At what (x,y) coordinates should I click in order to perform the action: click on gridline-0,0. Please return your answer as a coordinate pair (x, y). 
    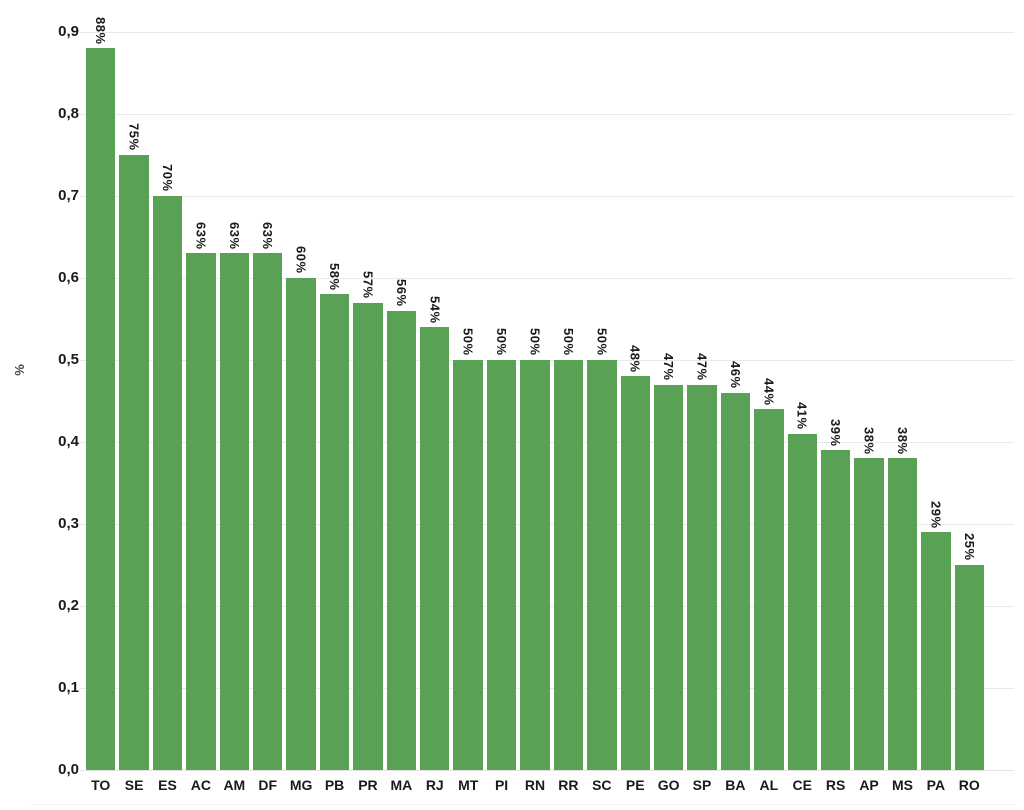
    Looking at the image, I should click on (547, 770).